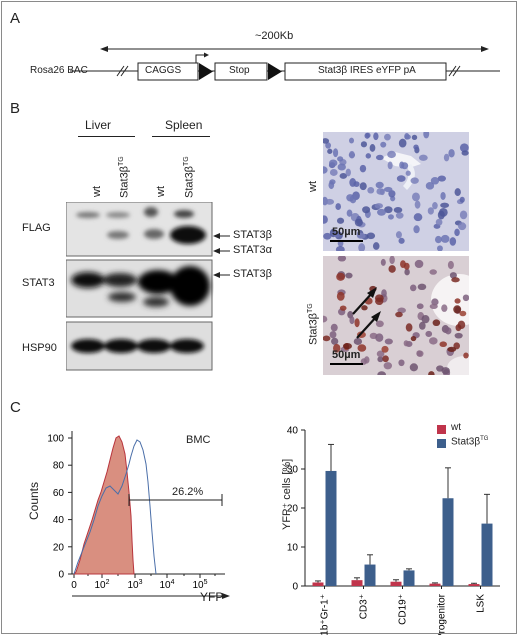 The image size is (520, 637). Describe the element at coordinates (98, 125) in the screenshot. I see `liver-label: Liver` at that location.